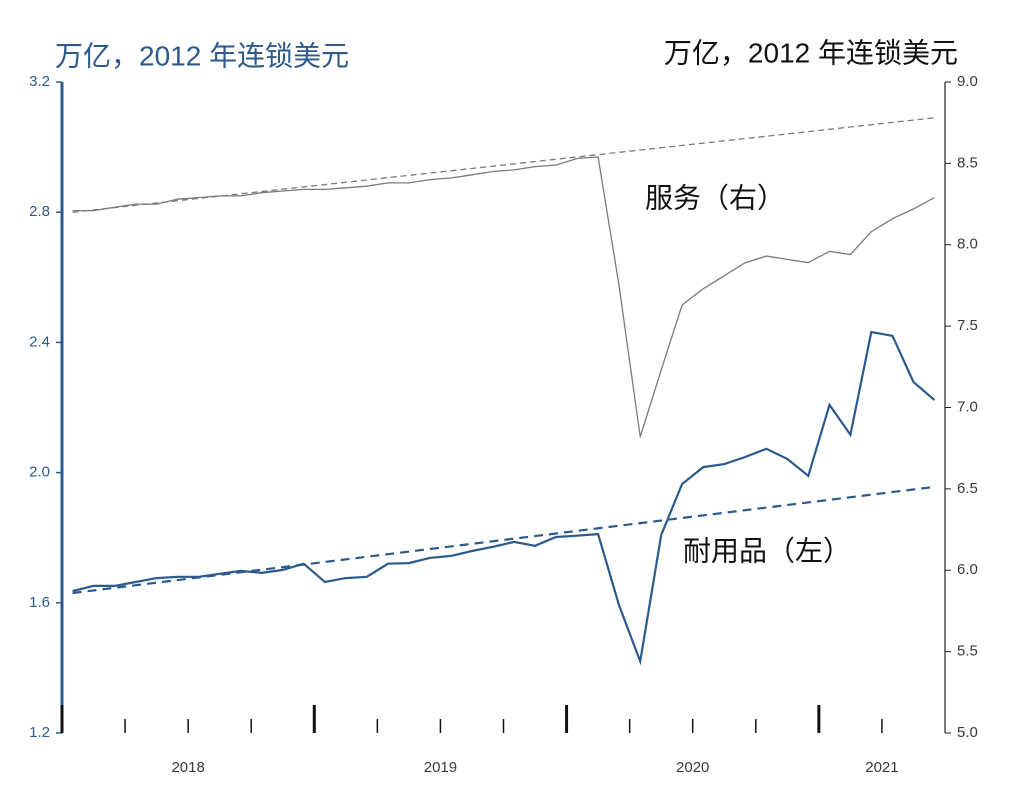  What do you see at coordinates (39, 732) in the screenshot?
I see `y-tick-label: 1.2` at bounding box center [39, 732].